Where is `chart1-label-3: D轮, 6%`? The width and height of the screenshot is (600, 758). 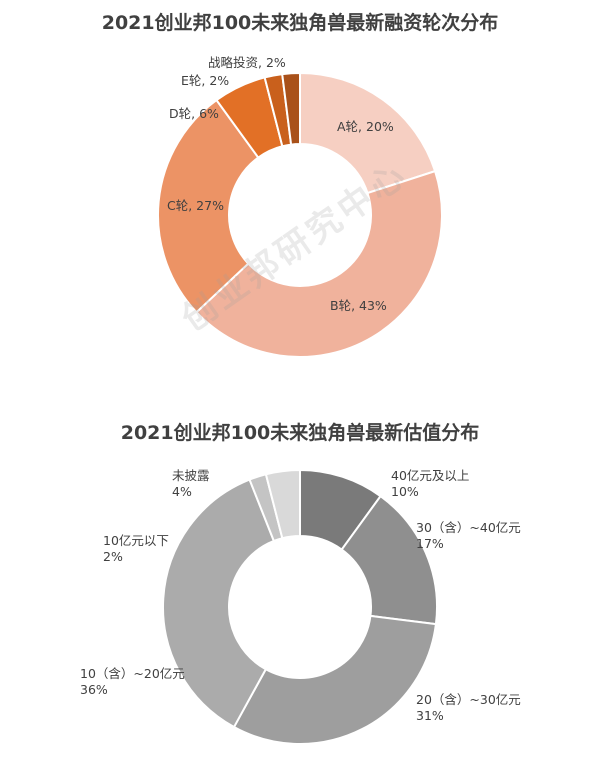
chart1-label-3: D轮, 6% is located at coordinates (194, 113).